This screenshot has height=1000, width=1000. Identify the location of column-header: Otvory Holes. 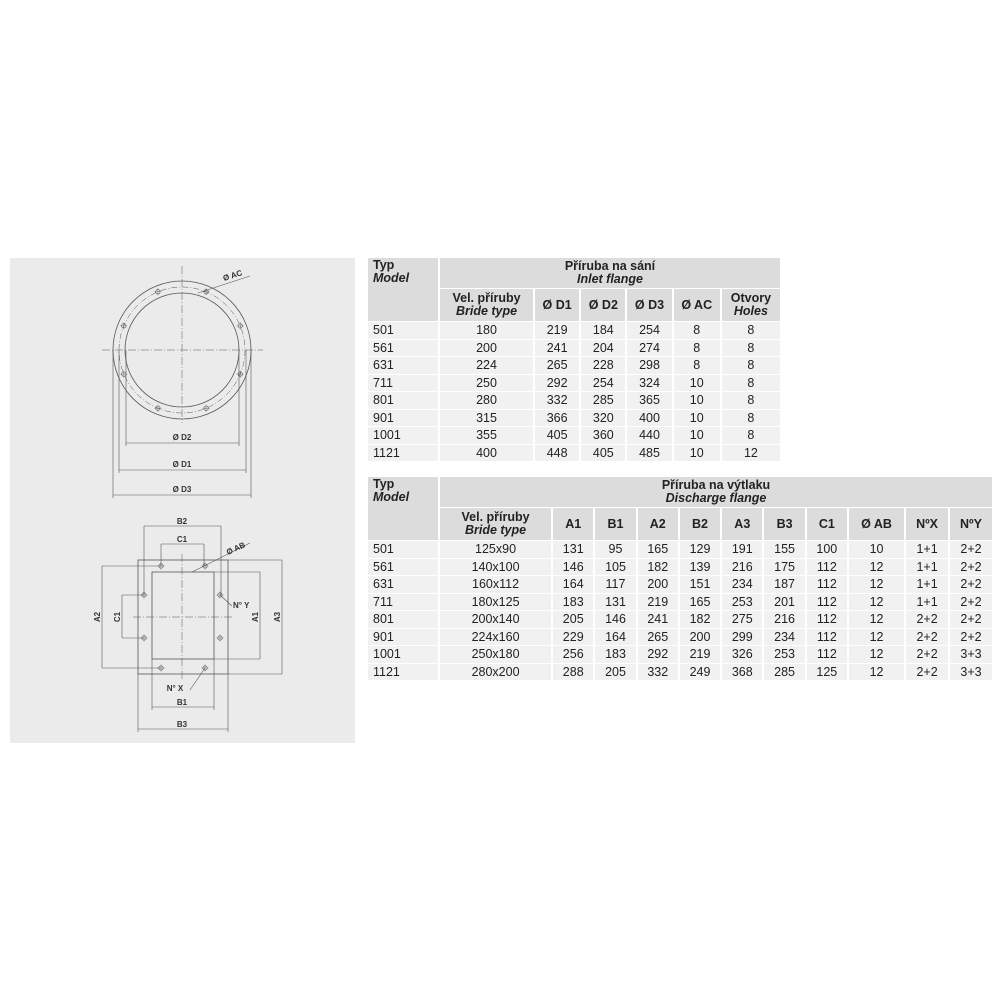
(750, 305).